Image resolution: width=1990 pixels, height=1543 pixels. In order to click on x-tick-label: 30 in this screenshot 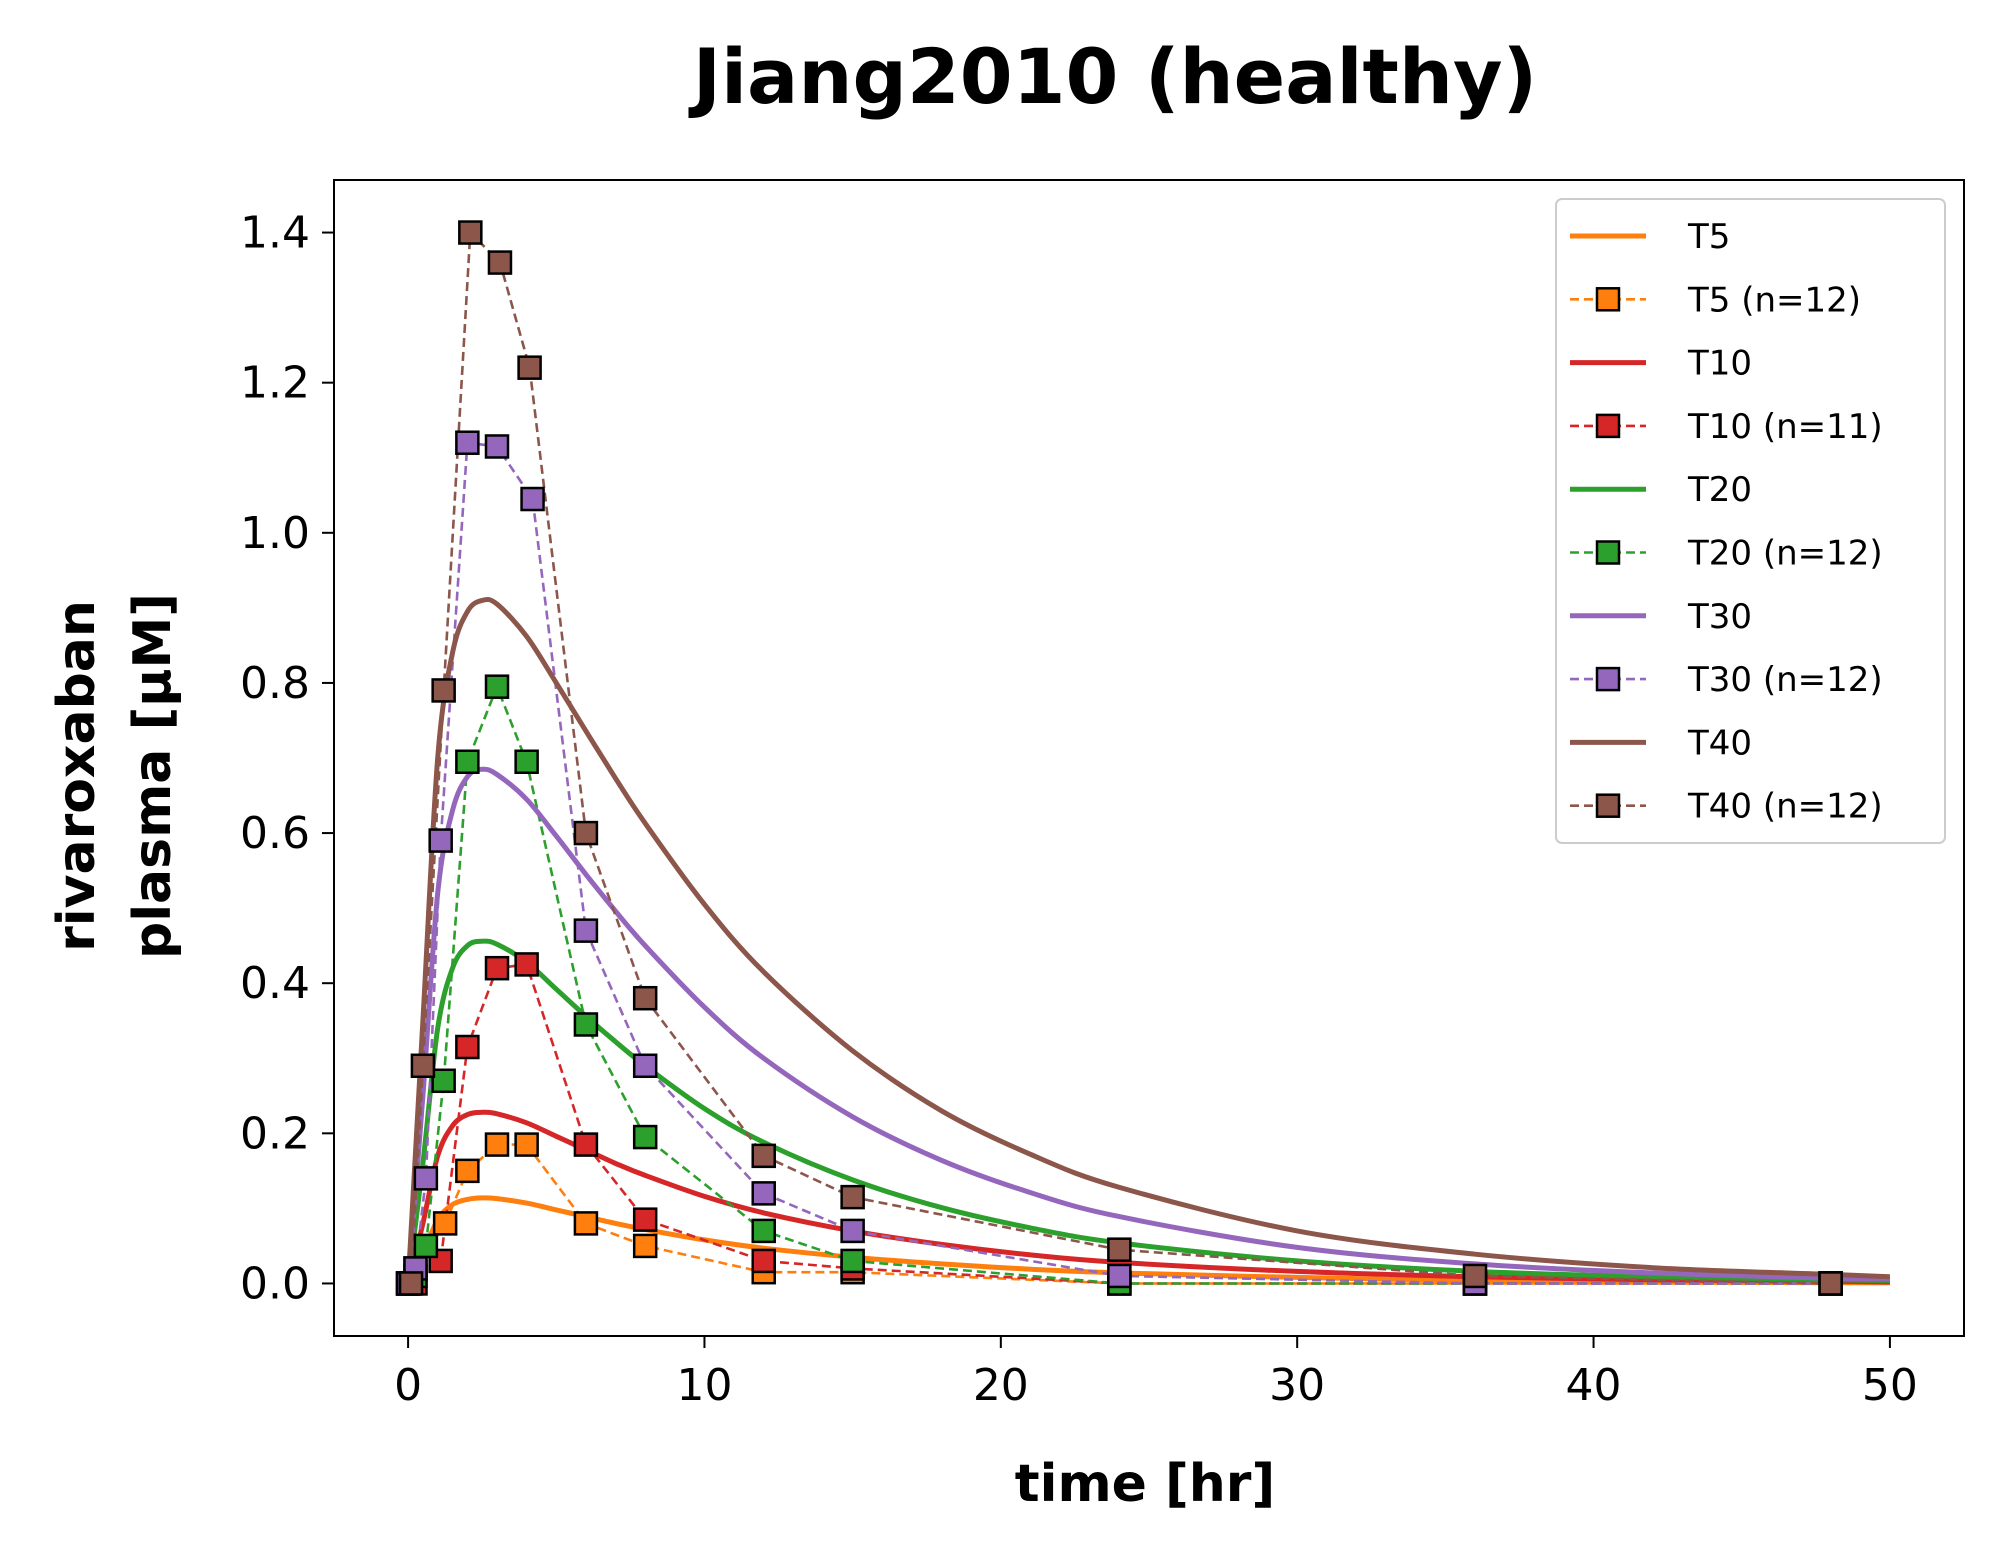, I will do `click(1297, 1385)`.